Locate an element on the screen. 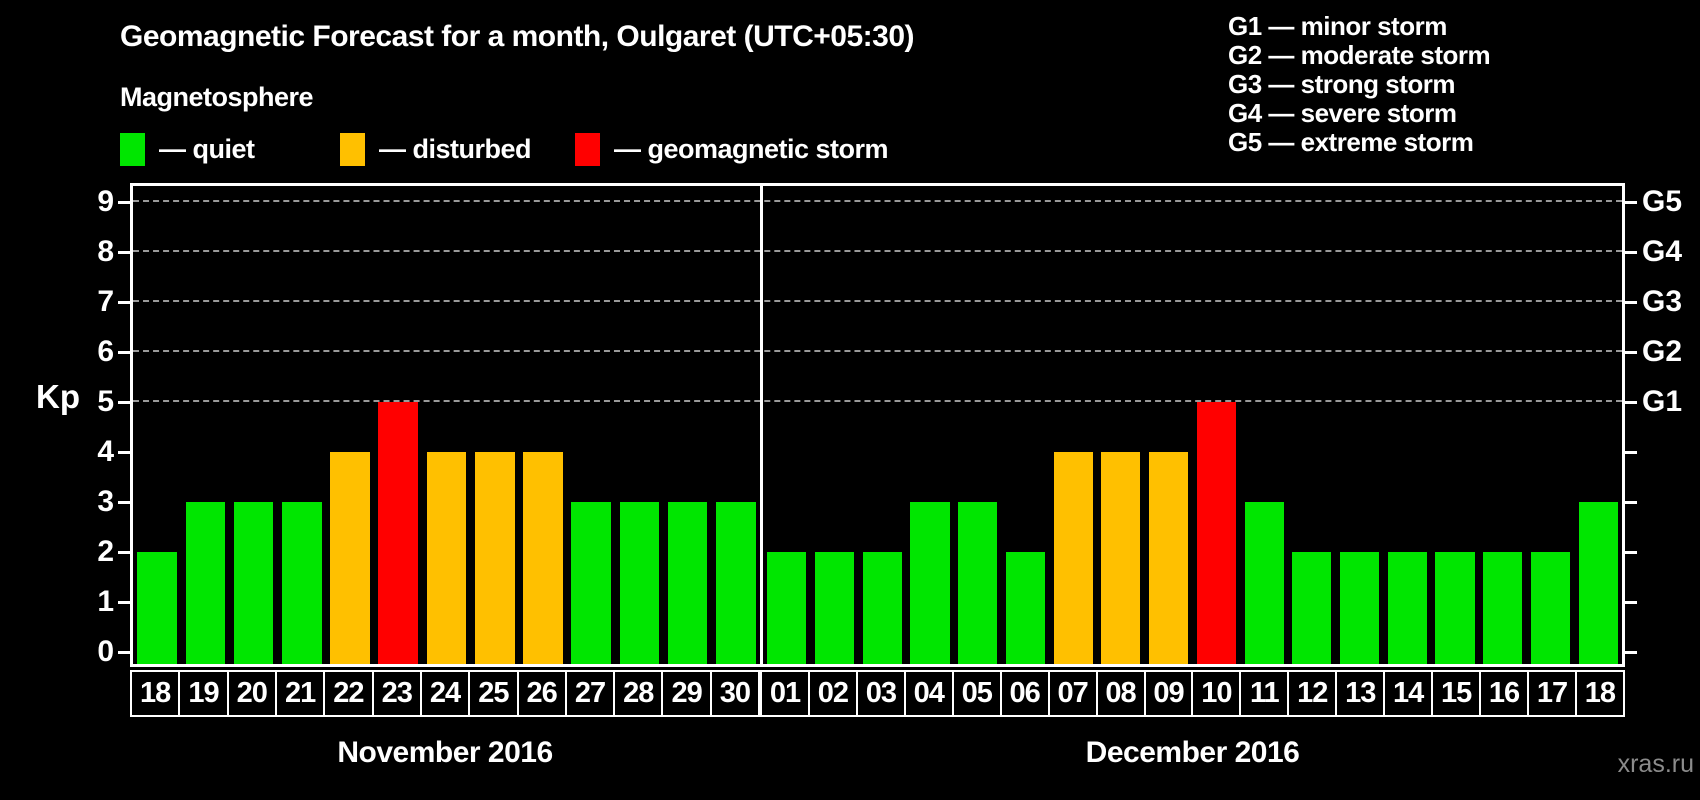 The width and height of the screenshot is (1700, 800). gtick-label-g1: G1 is located at coordinates (1662, 401).